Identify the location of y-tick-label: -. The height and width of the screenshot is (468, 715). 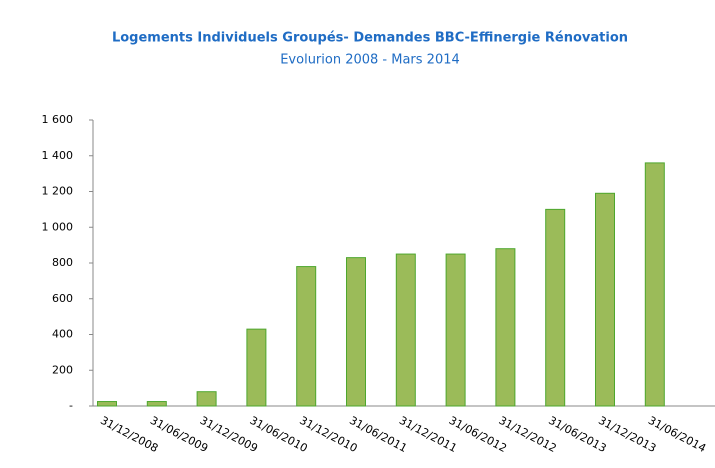
(71, 405).